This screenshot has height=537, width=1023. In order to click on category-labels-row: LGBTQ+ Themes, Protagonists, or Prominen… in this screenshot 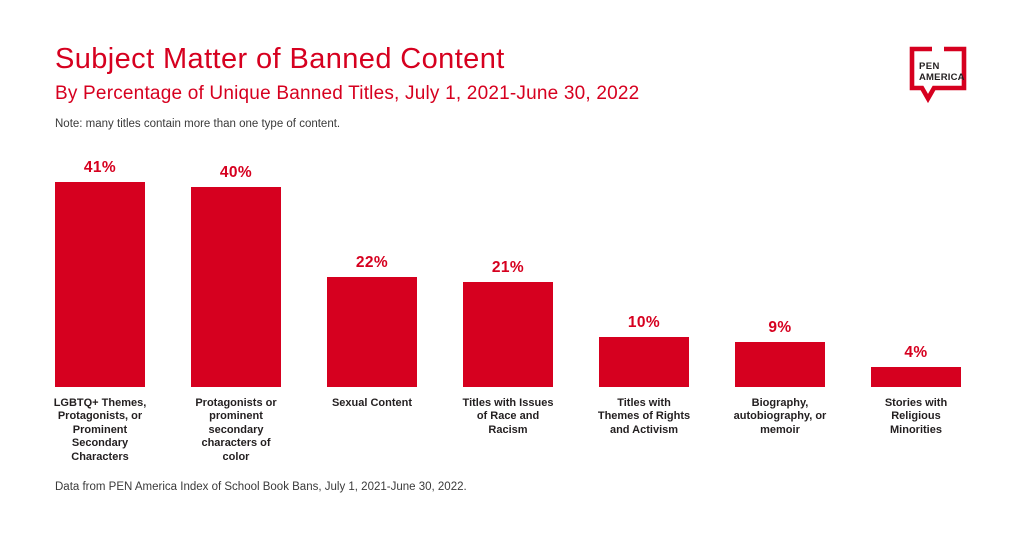, I will do `click(507, 430)`.